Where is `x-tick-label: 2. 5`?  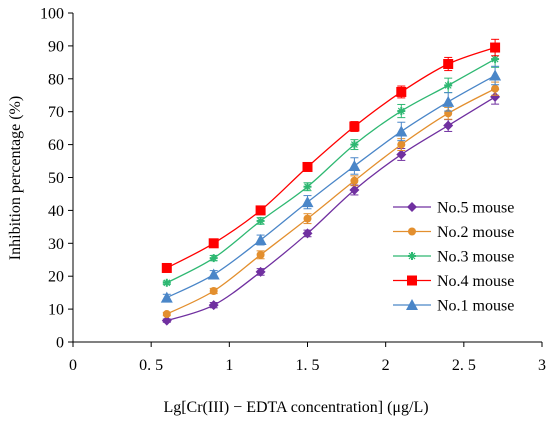 x-tick-label: 2. 5 is located at coordinates (464, 365).